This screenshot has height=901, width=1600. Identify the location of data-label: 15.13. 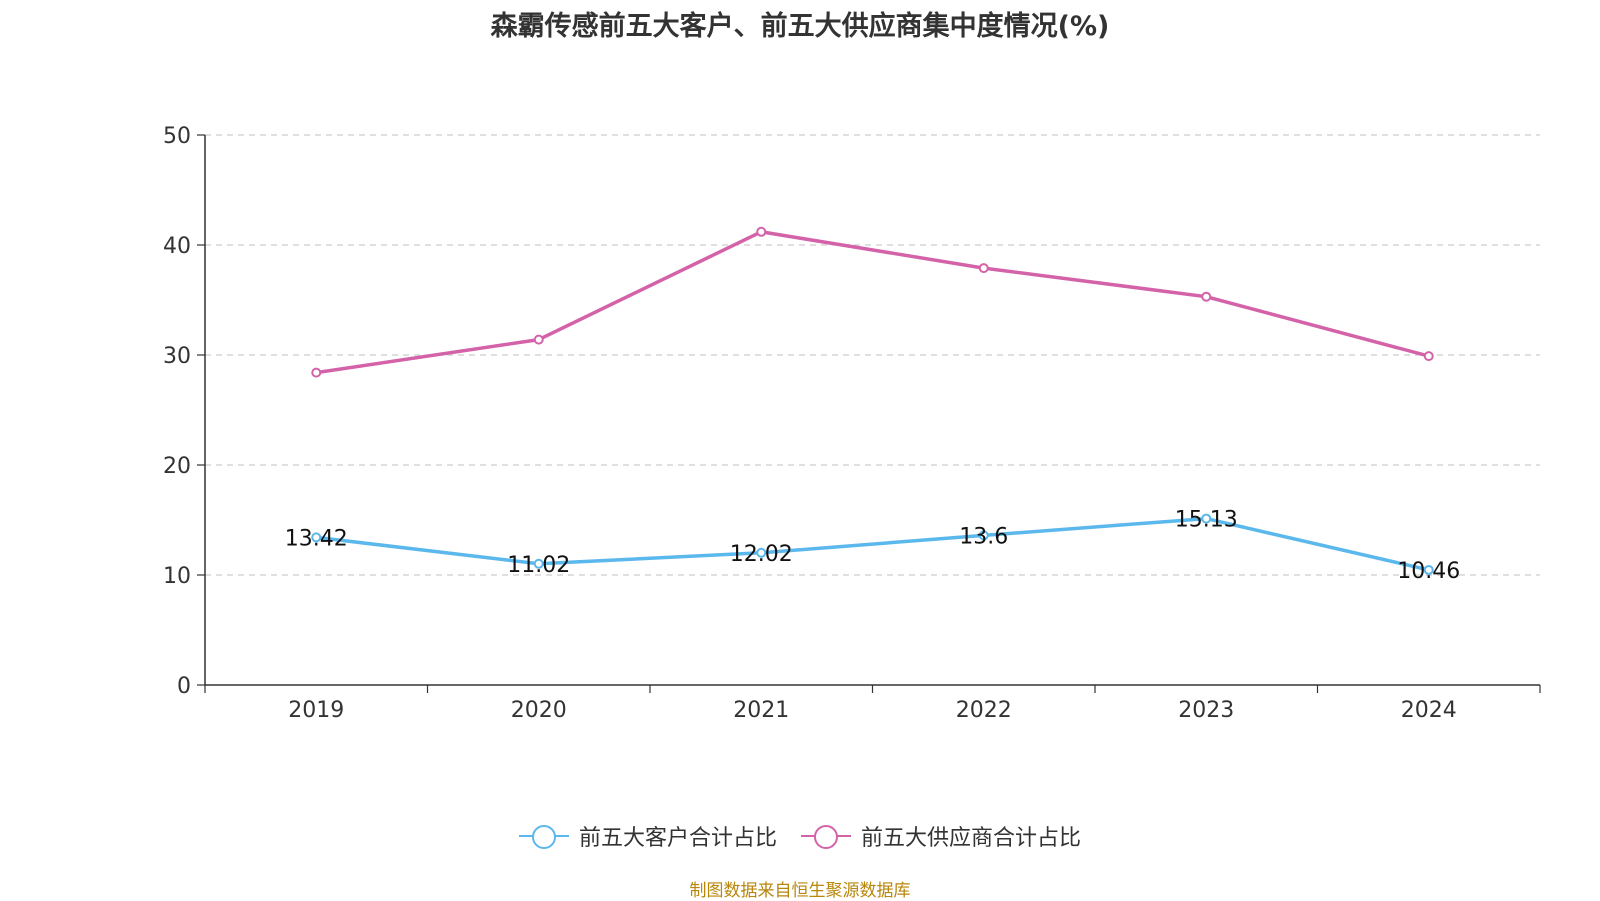
(1206, 520).